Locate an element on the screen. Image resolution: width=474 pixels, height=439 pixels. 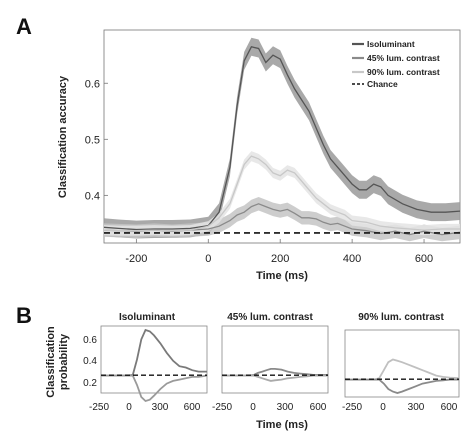
panel-a-letter: A is located at coordinates (24, 26).